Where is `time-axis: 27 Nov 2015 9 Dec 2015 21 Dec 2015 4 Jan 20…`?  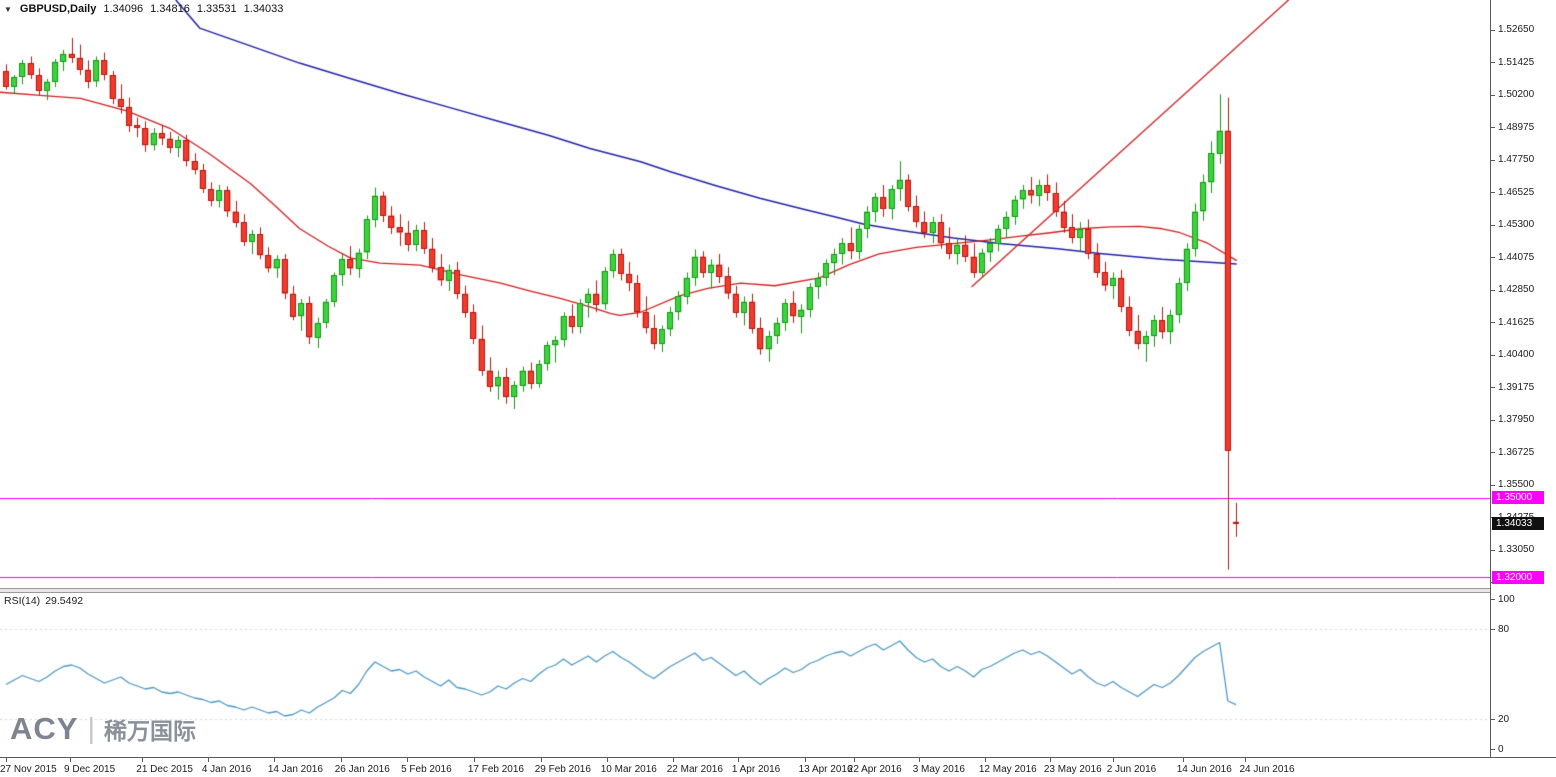
time-axis: 27 Nov 2015 9 Dec 2015 21 Dec 2015 4 Jan 20… is located at coordinates (778, 767).